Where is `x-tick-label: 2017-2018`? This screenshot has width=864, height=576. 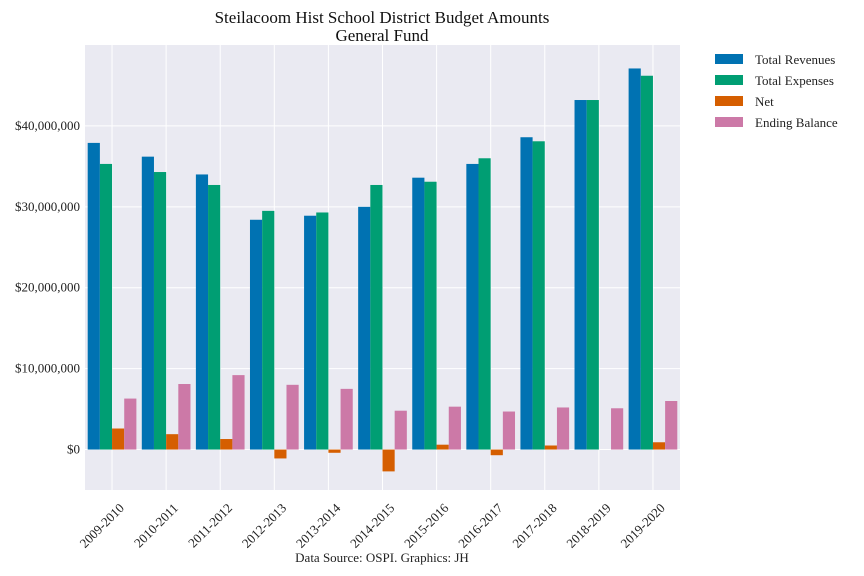
x-tick-label: 2017-2018 is located at coordinates (534, 525).